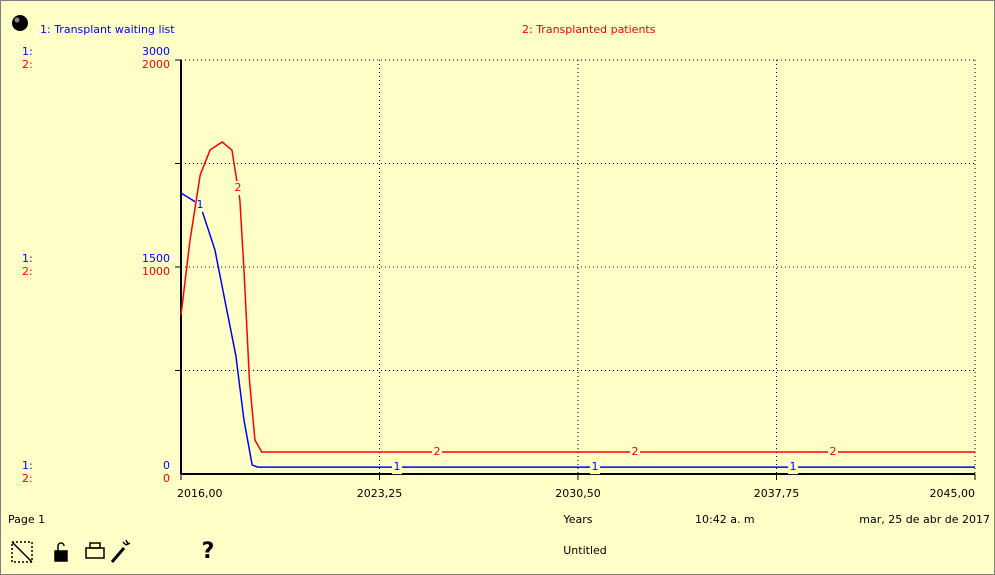 The width and height of the screenshot is (995, 575). I want to click on wand-icon, so click(118, 555).